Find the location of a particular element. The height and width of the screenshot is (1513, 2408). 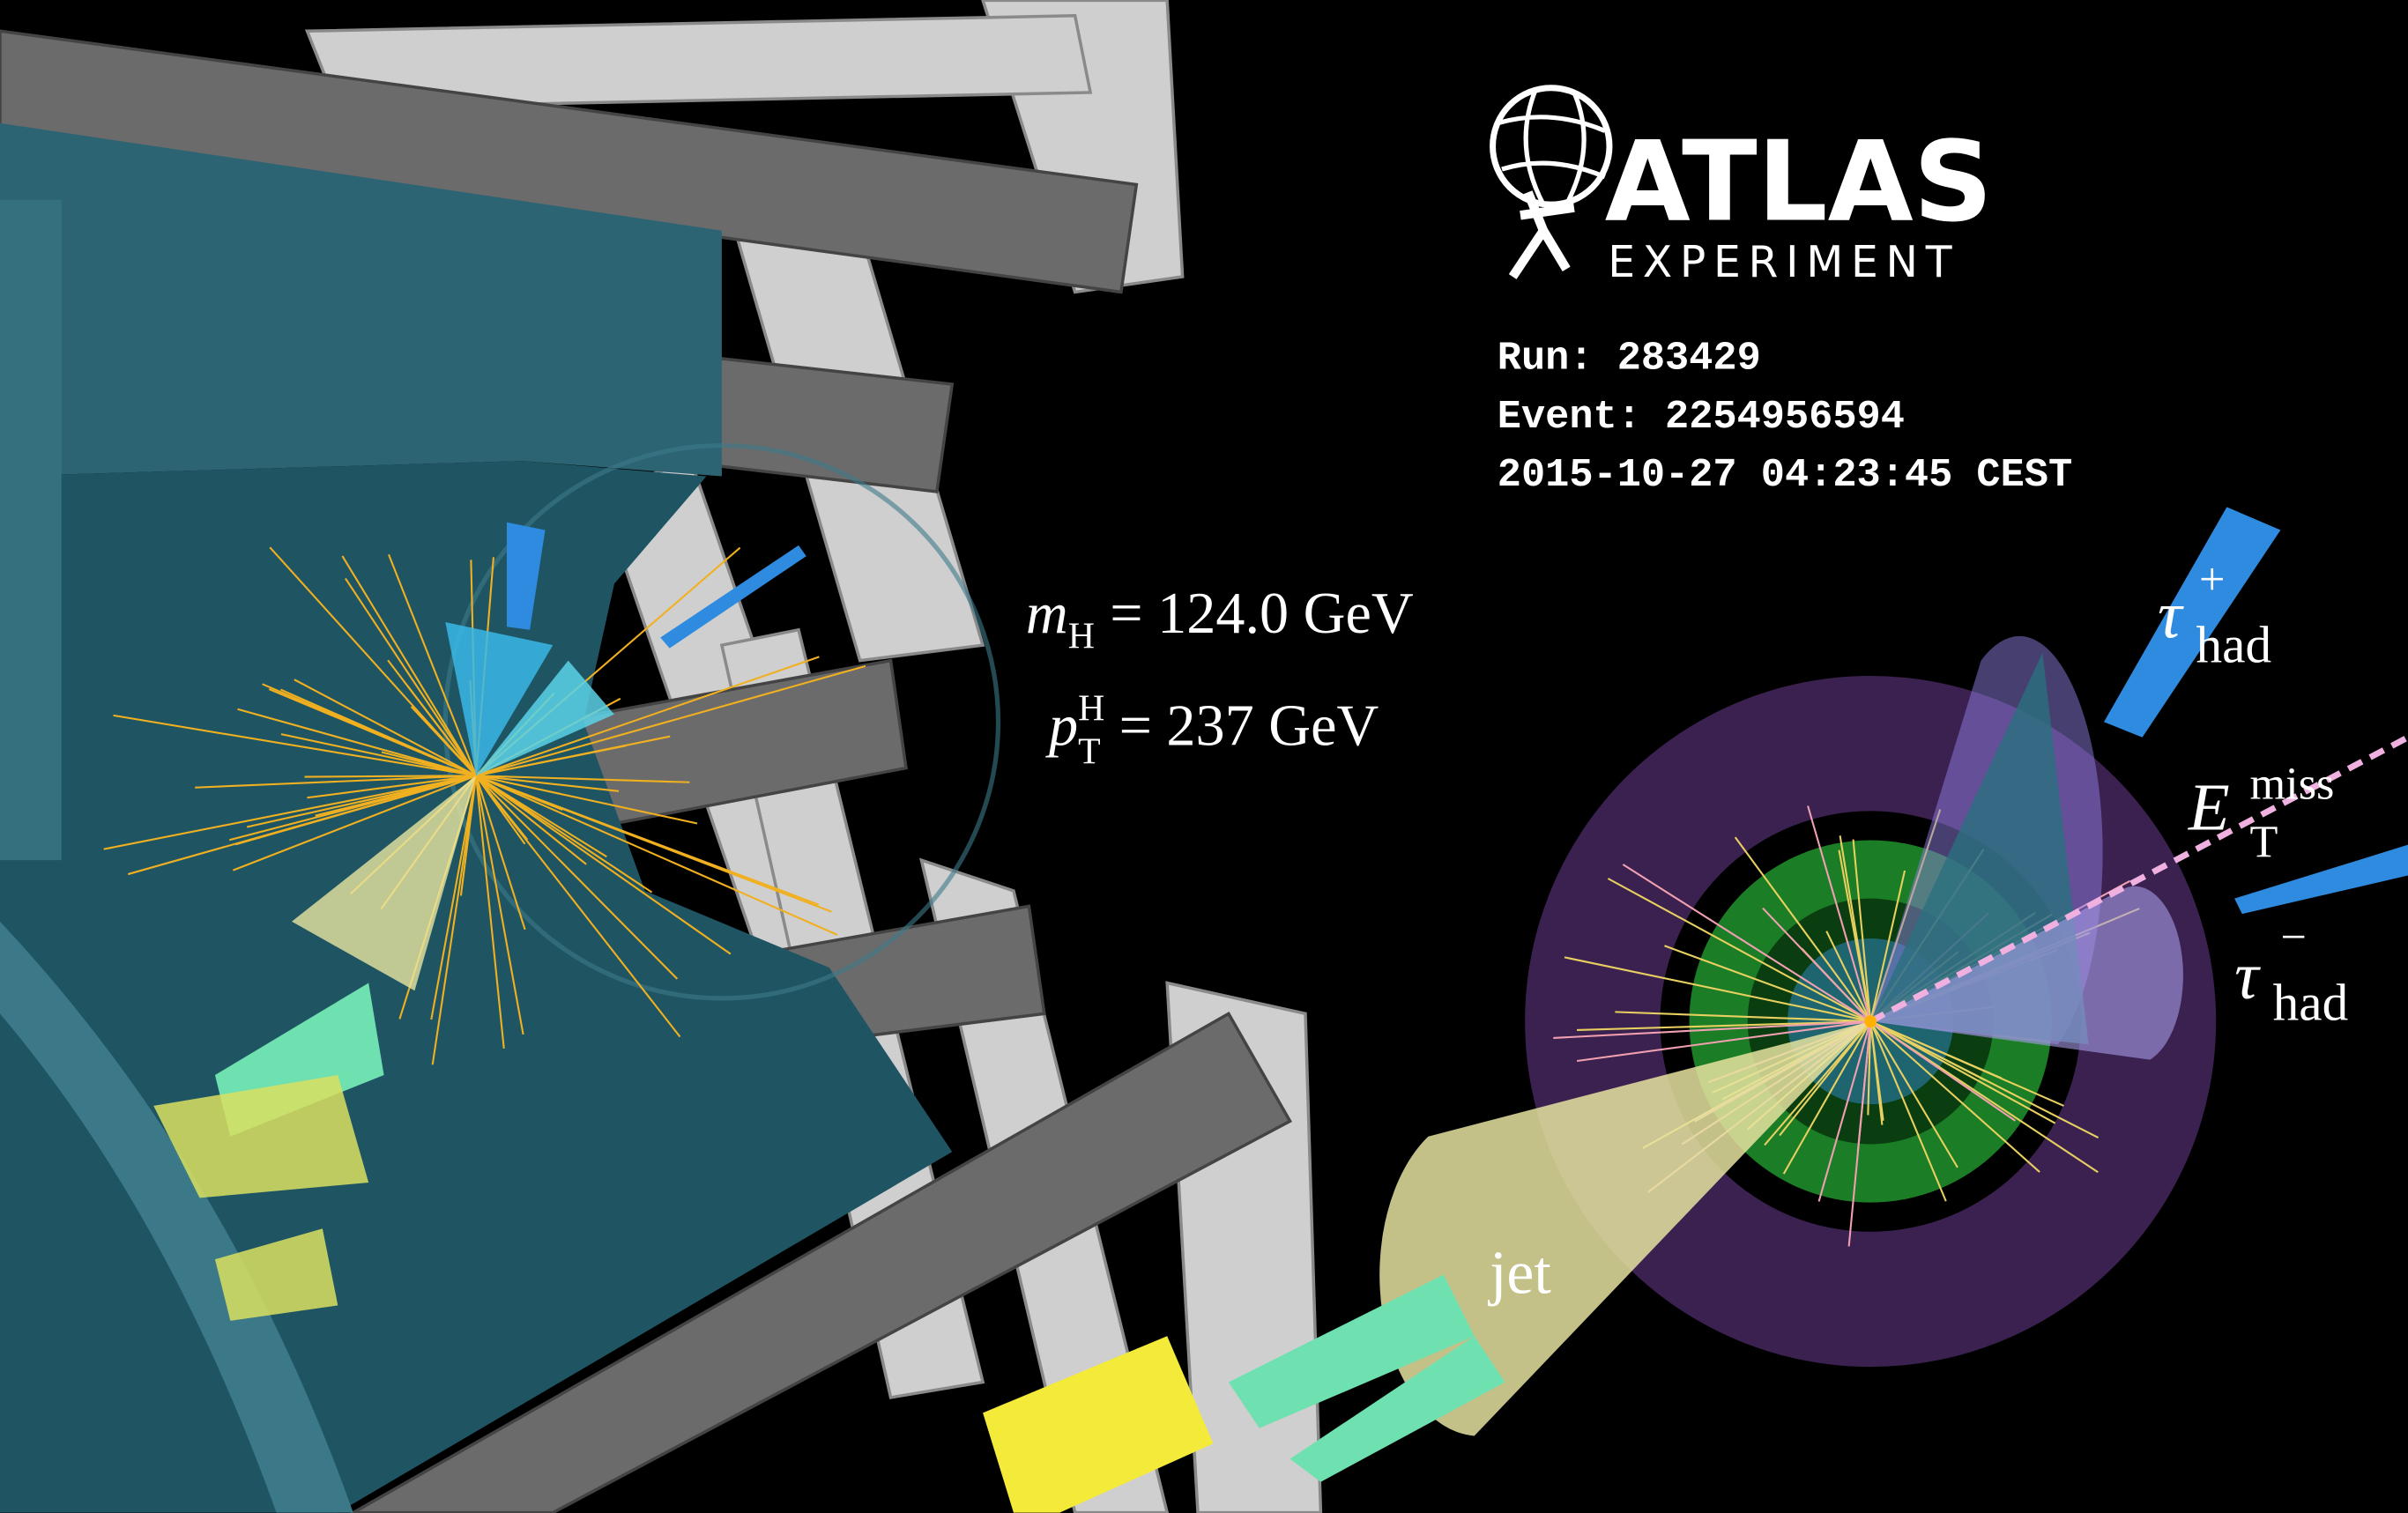

jet-hcal is located at coordinates (1366, 1378).